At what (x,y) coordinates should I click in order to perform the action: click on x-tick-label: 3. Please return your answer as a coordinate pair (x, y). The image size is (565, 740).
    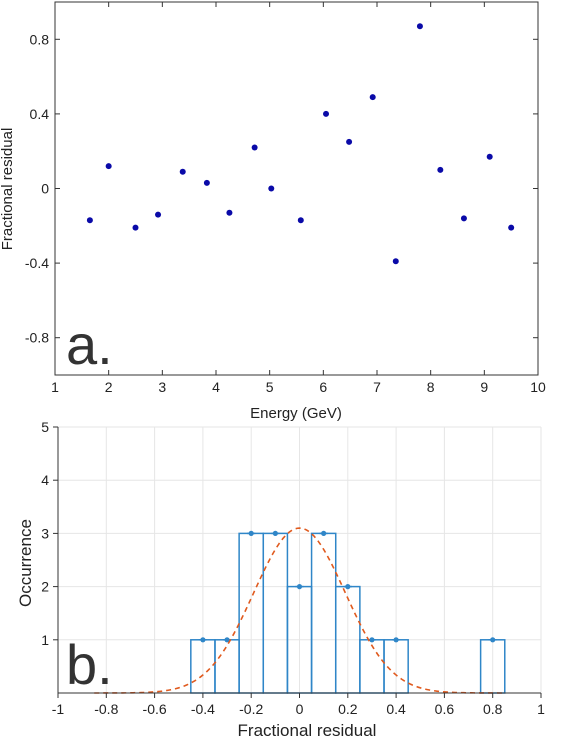
    Looking at the image, I should click on (162, 387).